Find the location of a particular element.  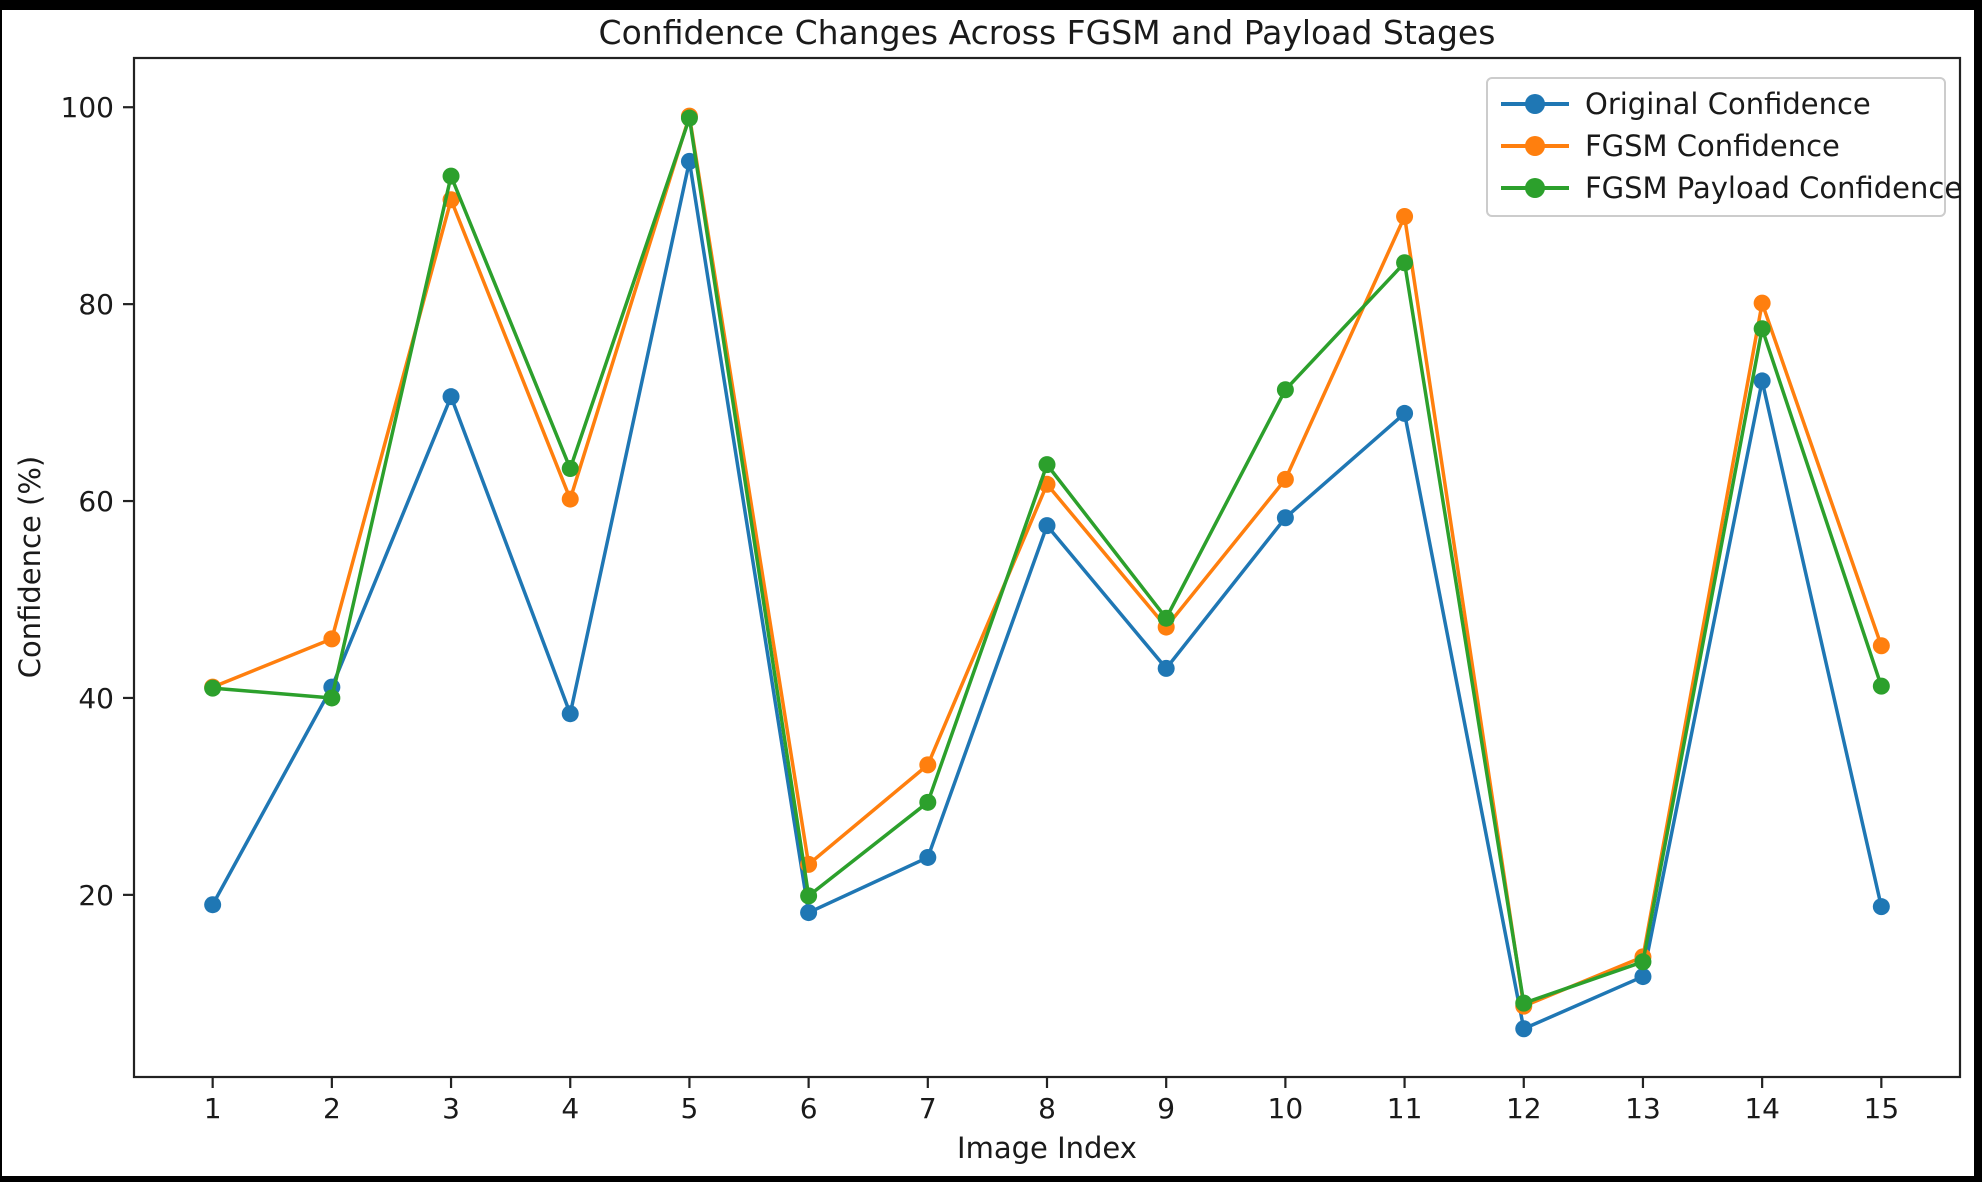

x-tick-label: 4 is located at coordinates (570, 1108).